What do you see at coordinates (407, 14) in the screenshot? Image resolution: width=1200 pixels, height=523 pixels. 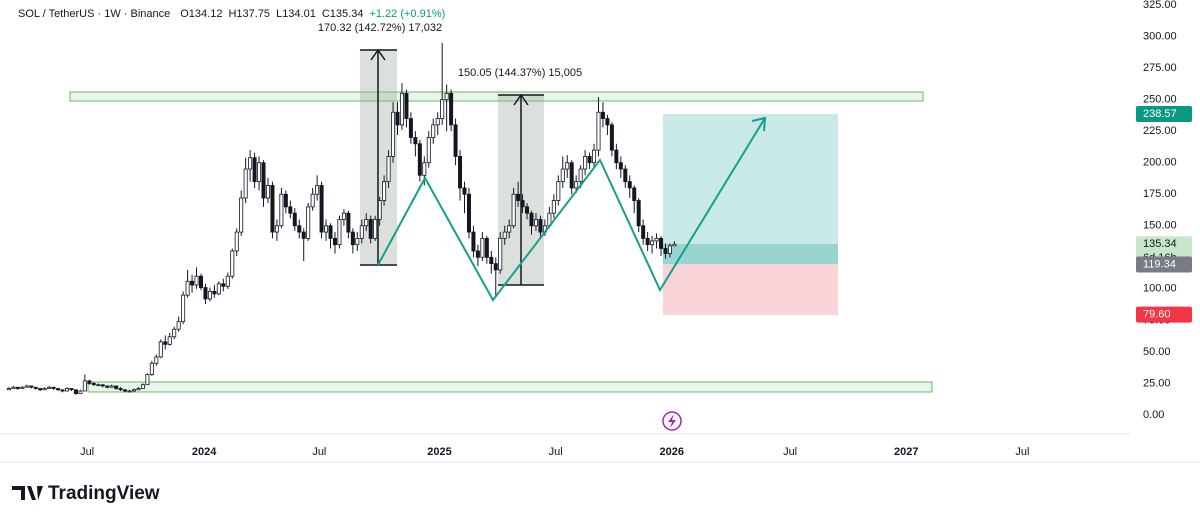 I see `change: +1.22 (+0.91%)` at bounding box center [407, 14].